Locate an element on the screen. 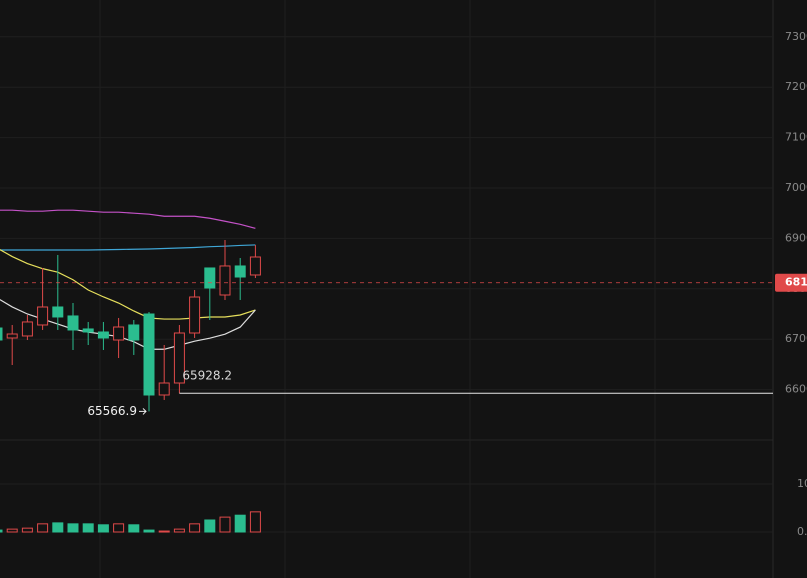  y-tick-label: 66000 is located at coordinates (796, 389).